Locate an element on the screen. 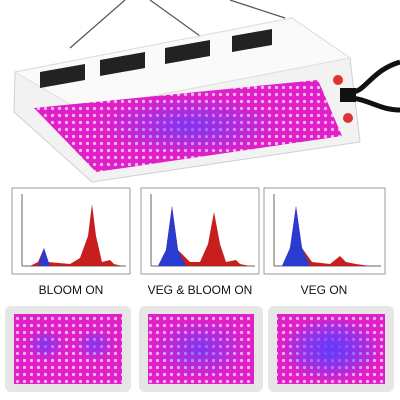  spectrum-veg is located at coordinates (324, 231).